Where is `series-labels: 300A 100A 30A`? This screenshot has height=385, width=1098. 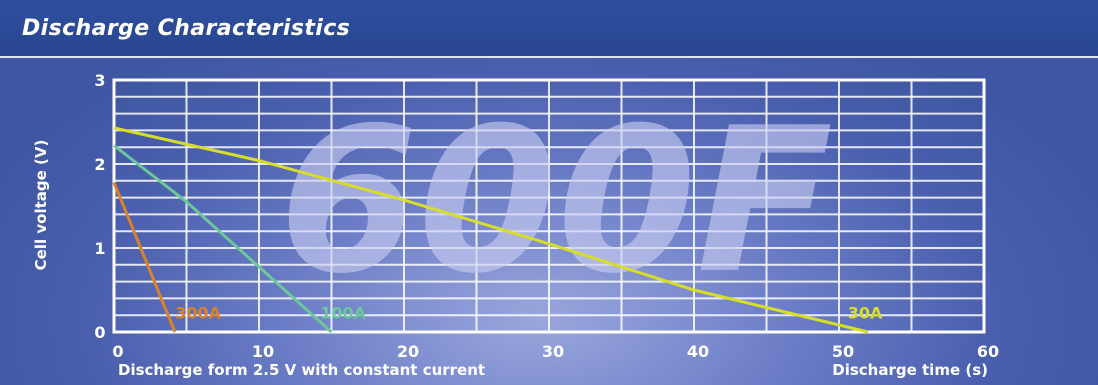
series-labels: 300A 100A 30A is located at coordinates (529, 313).